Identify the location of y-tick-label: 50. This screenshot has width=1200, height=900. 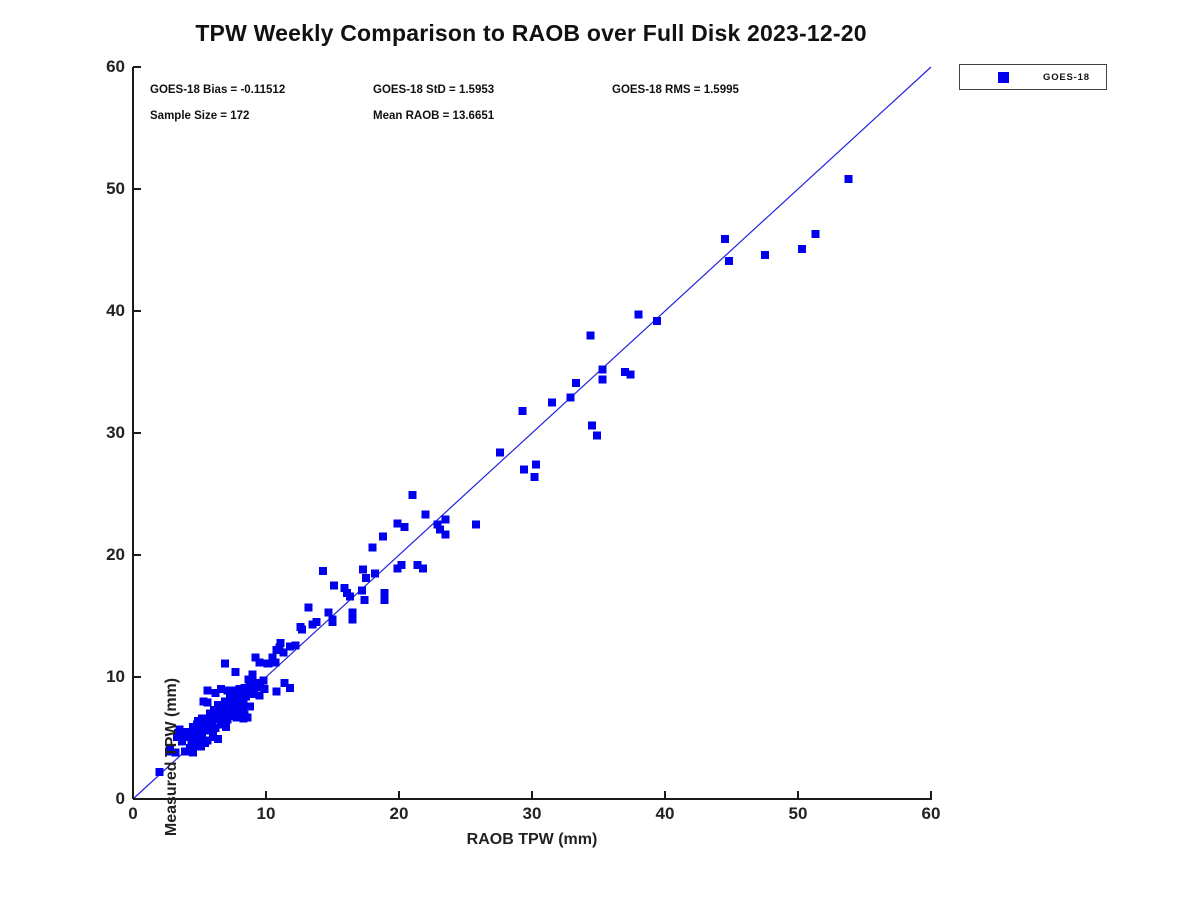
(115, 188).